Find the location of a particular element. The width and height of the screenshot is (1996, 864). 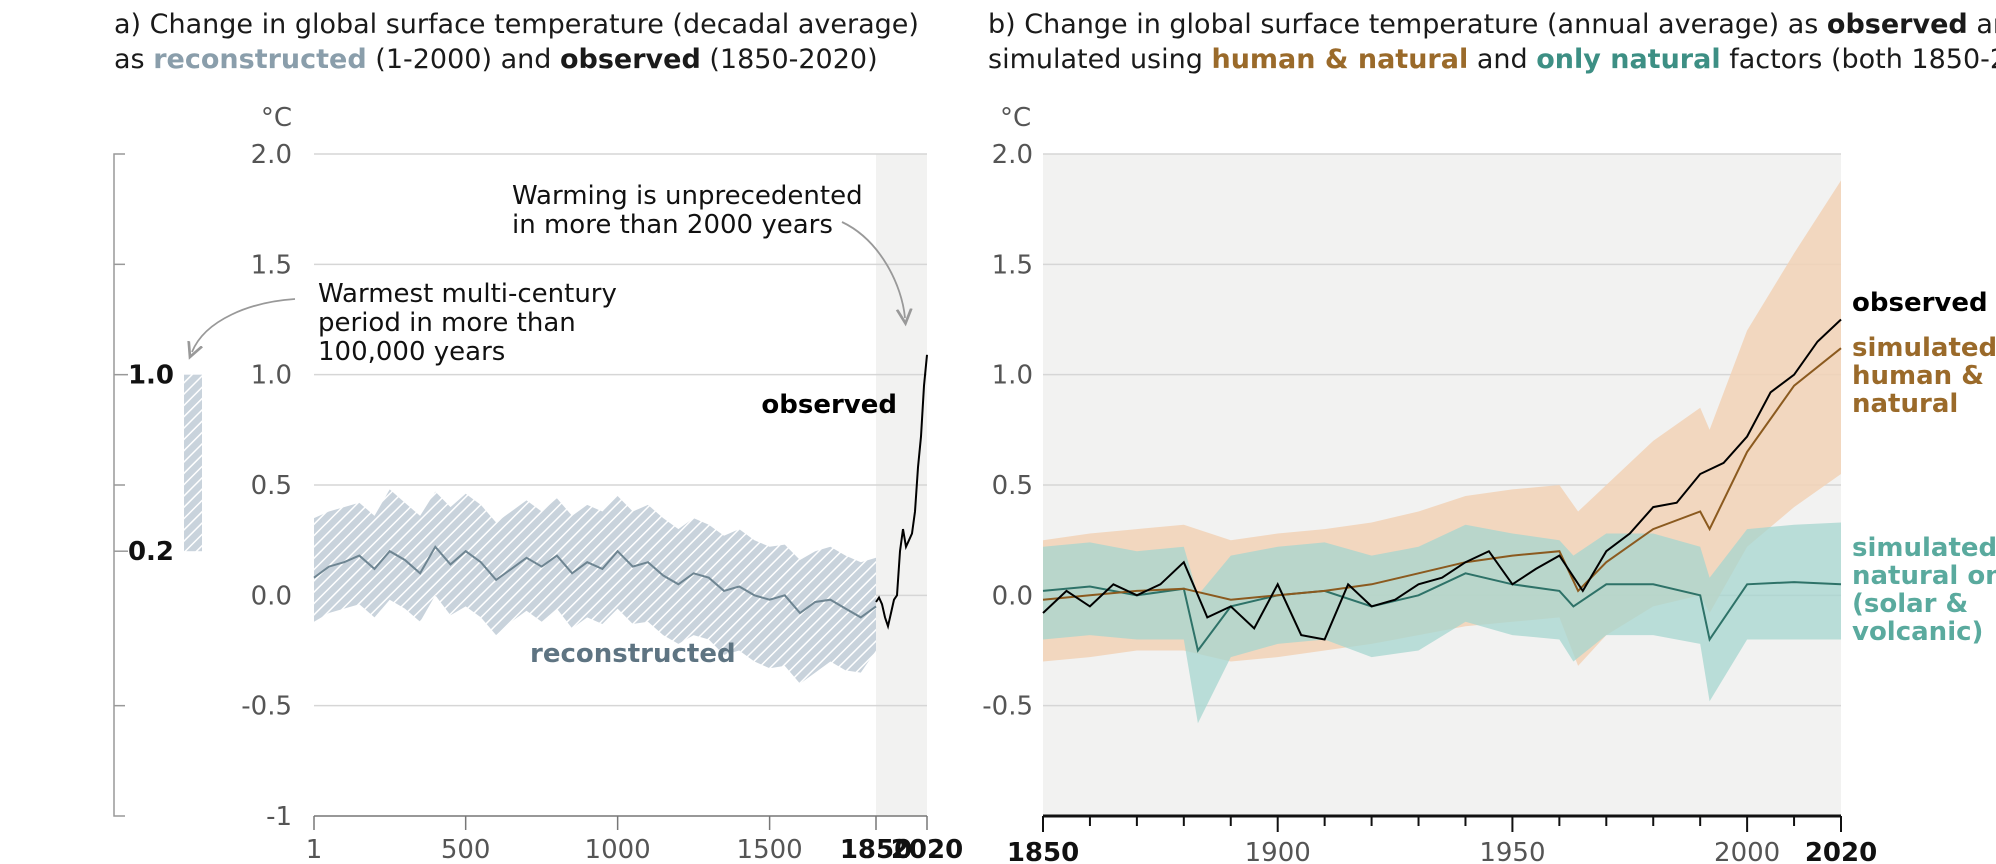

label-human-natural: simulated is located at coordinates (1924, 348).